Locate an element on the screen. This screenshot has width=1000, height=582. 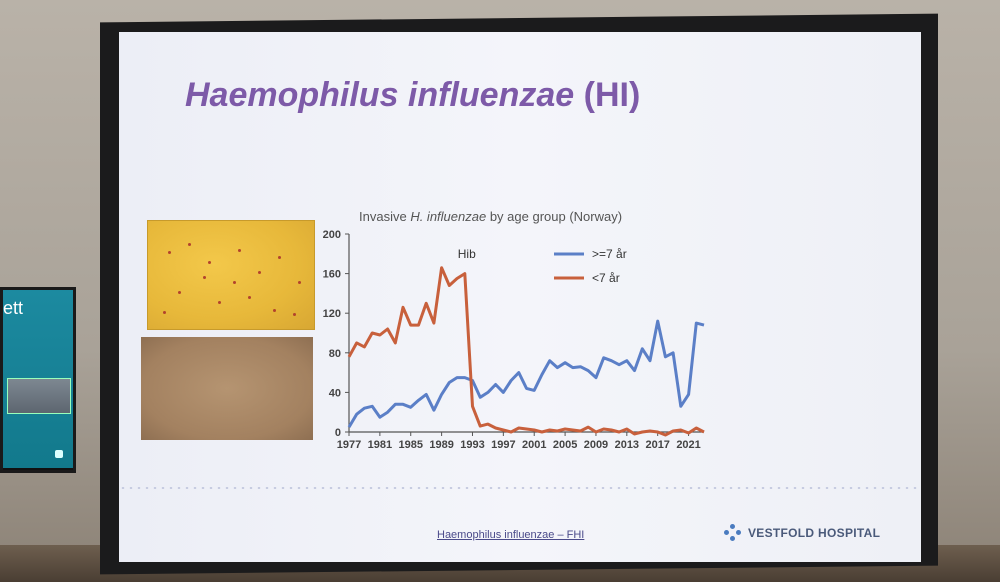
person-icon is located at coordinates (59, 454).